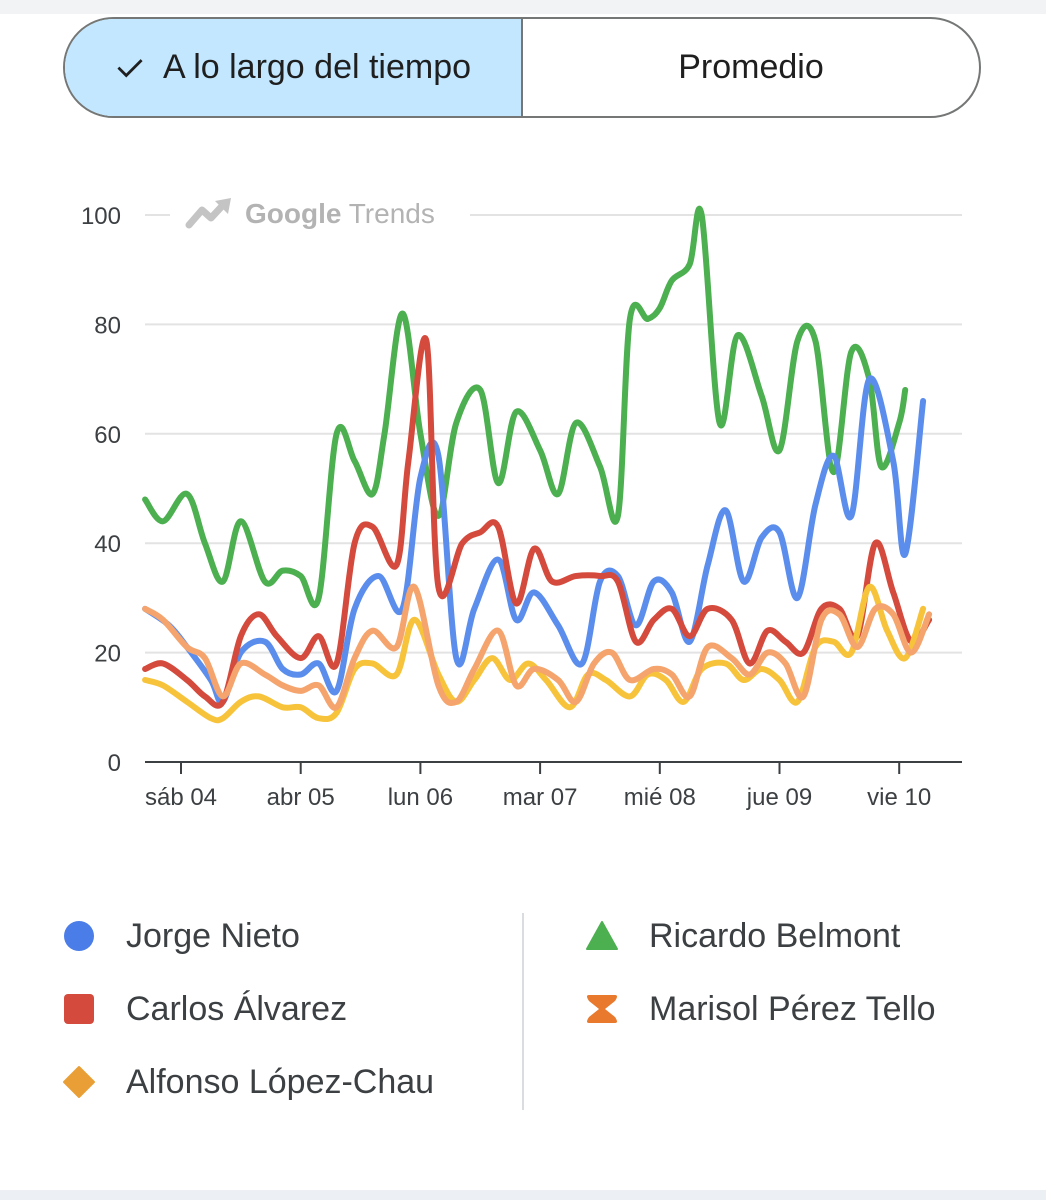 The image size is (1046, 1200). I want to click on watermark-trends: Trends, so click(392, 213).